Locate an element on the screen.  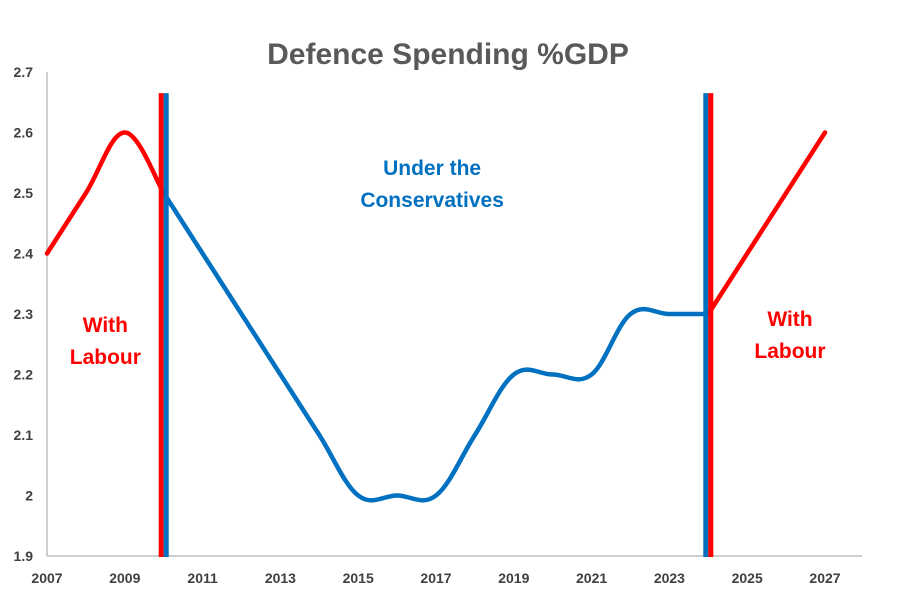
x-tick-label: 2009 is located at coordinates (124, 578).